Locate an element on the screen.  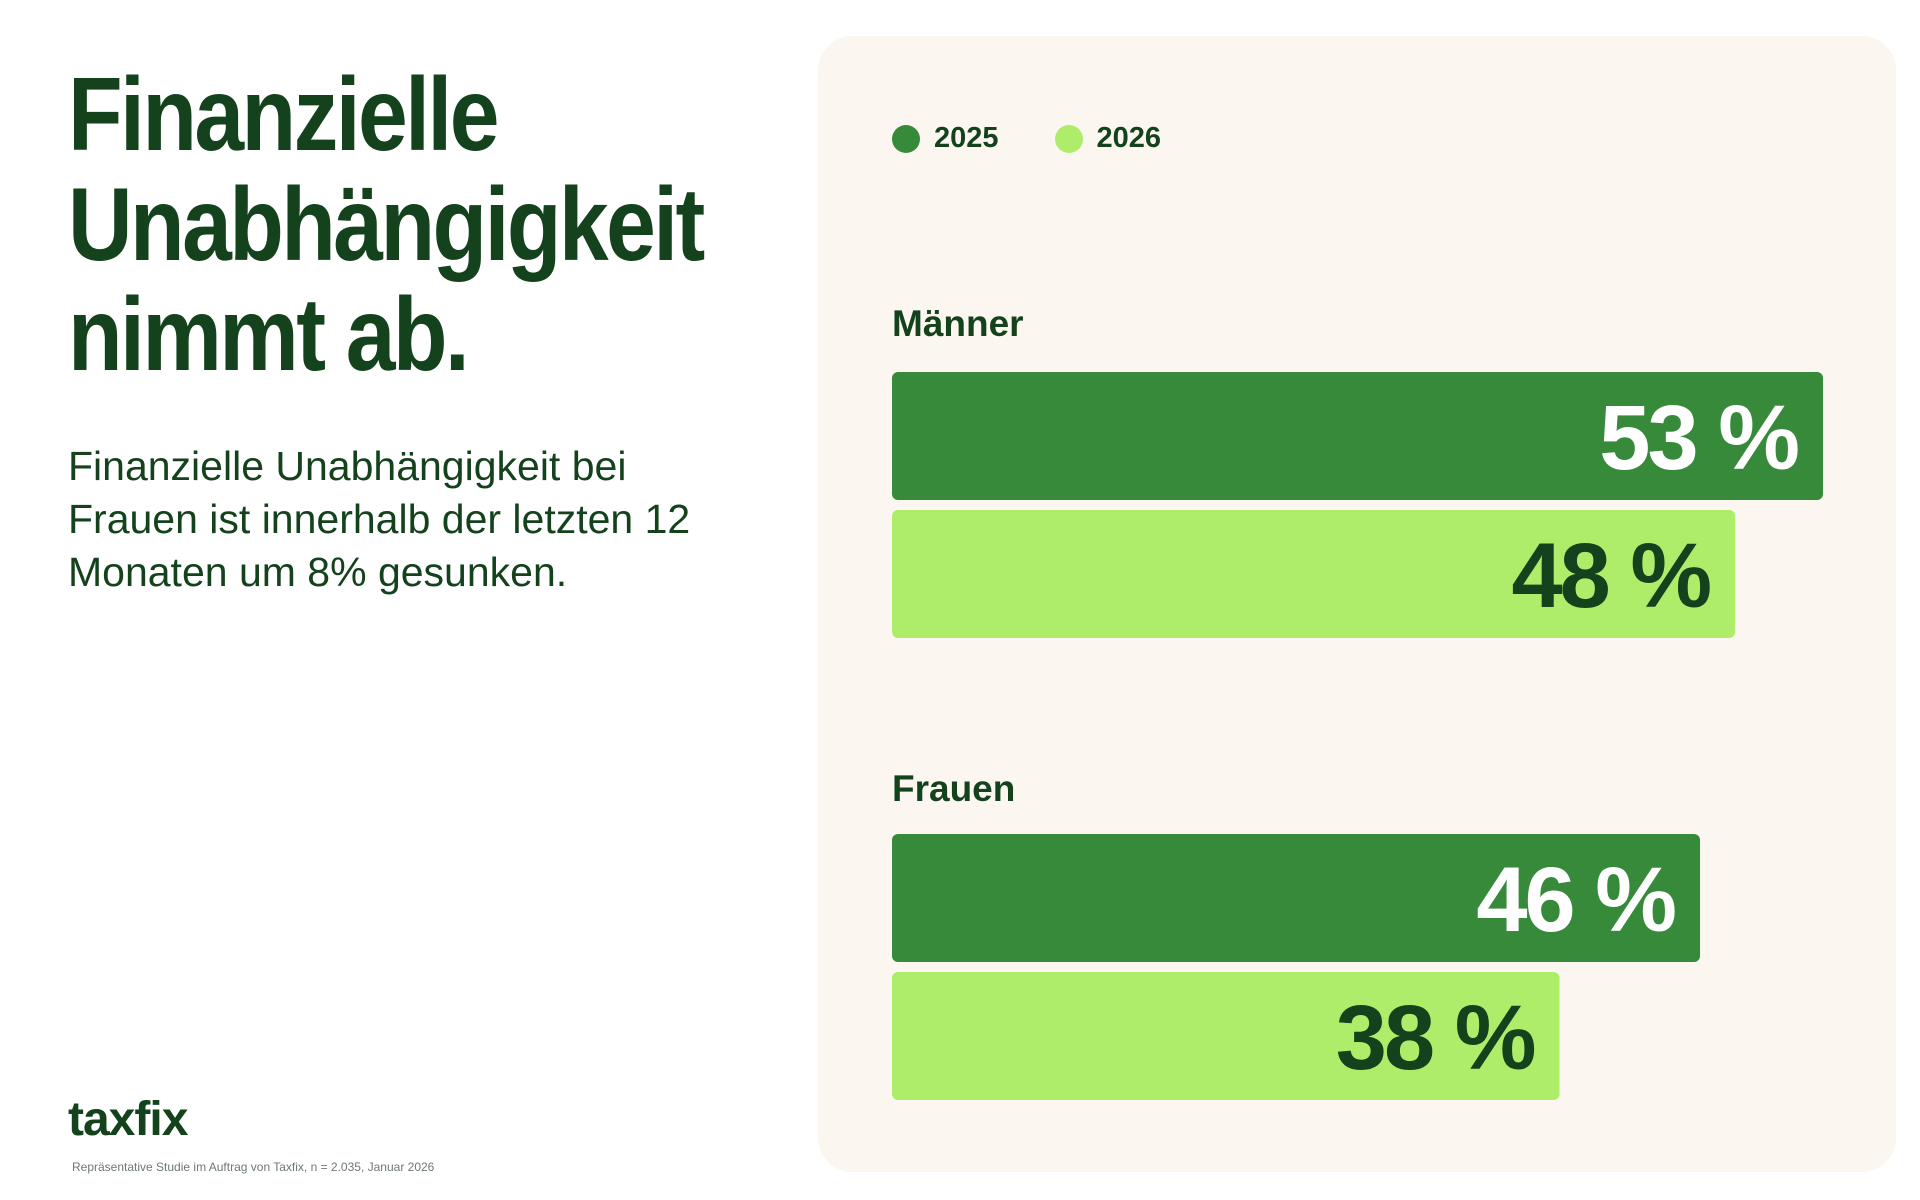
legend-item-2026: 2026 is located at coordinates (1108, 138).